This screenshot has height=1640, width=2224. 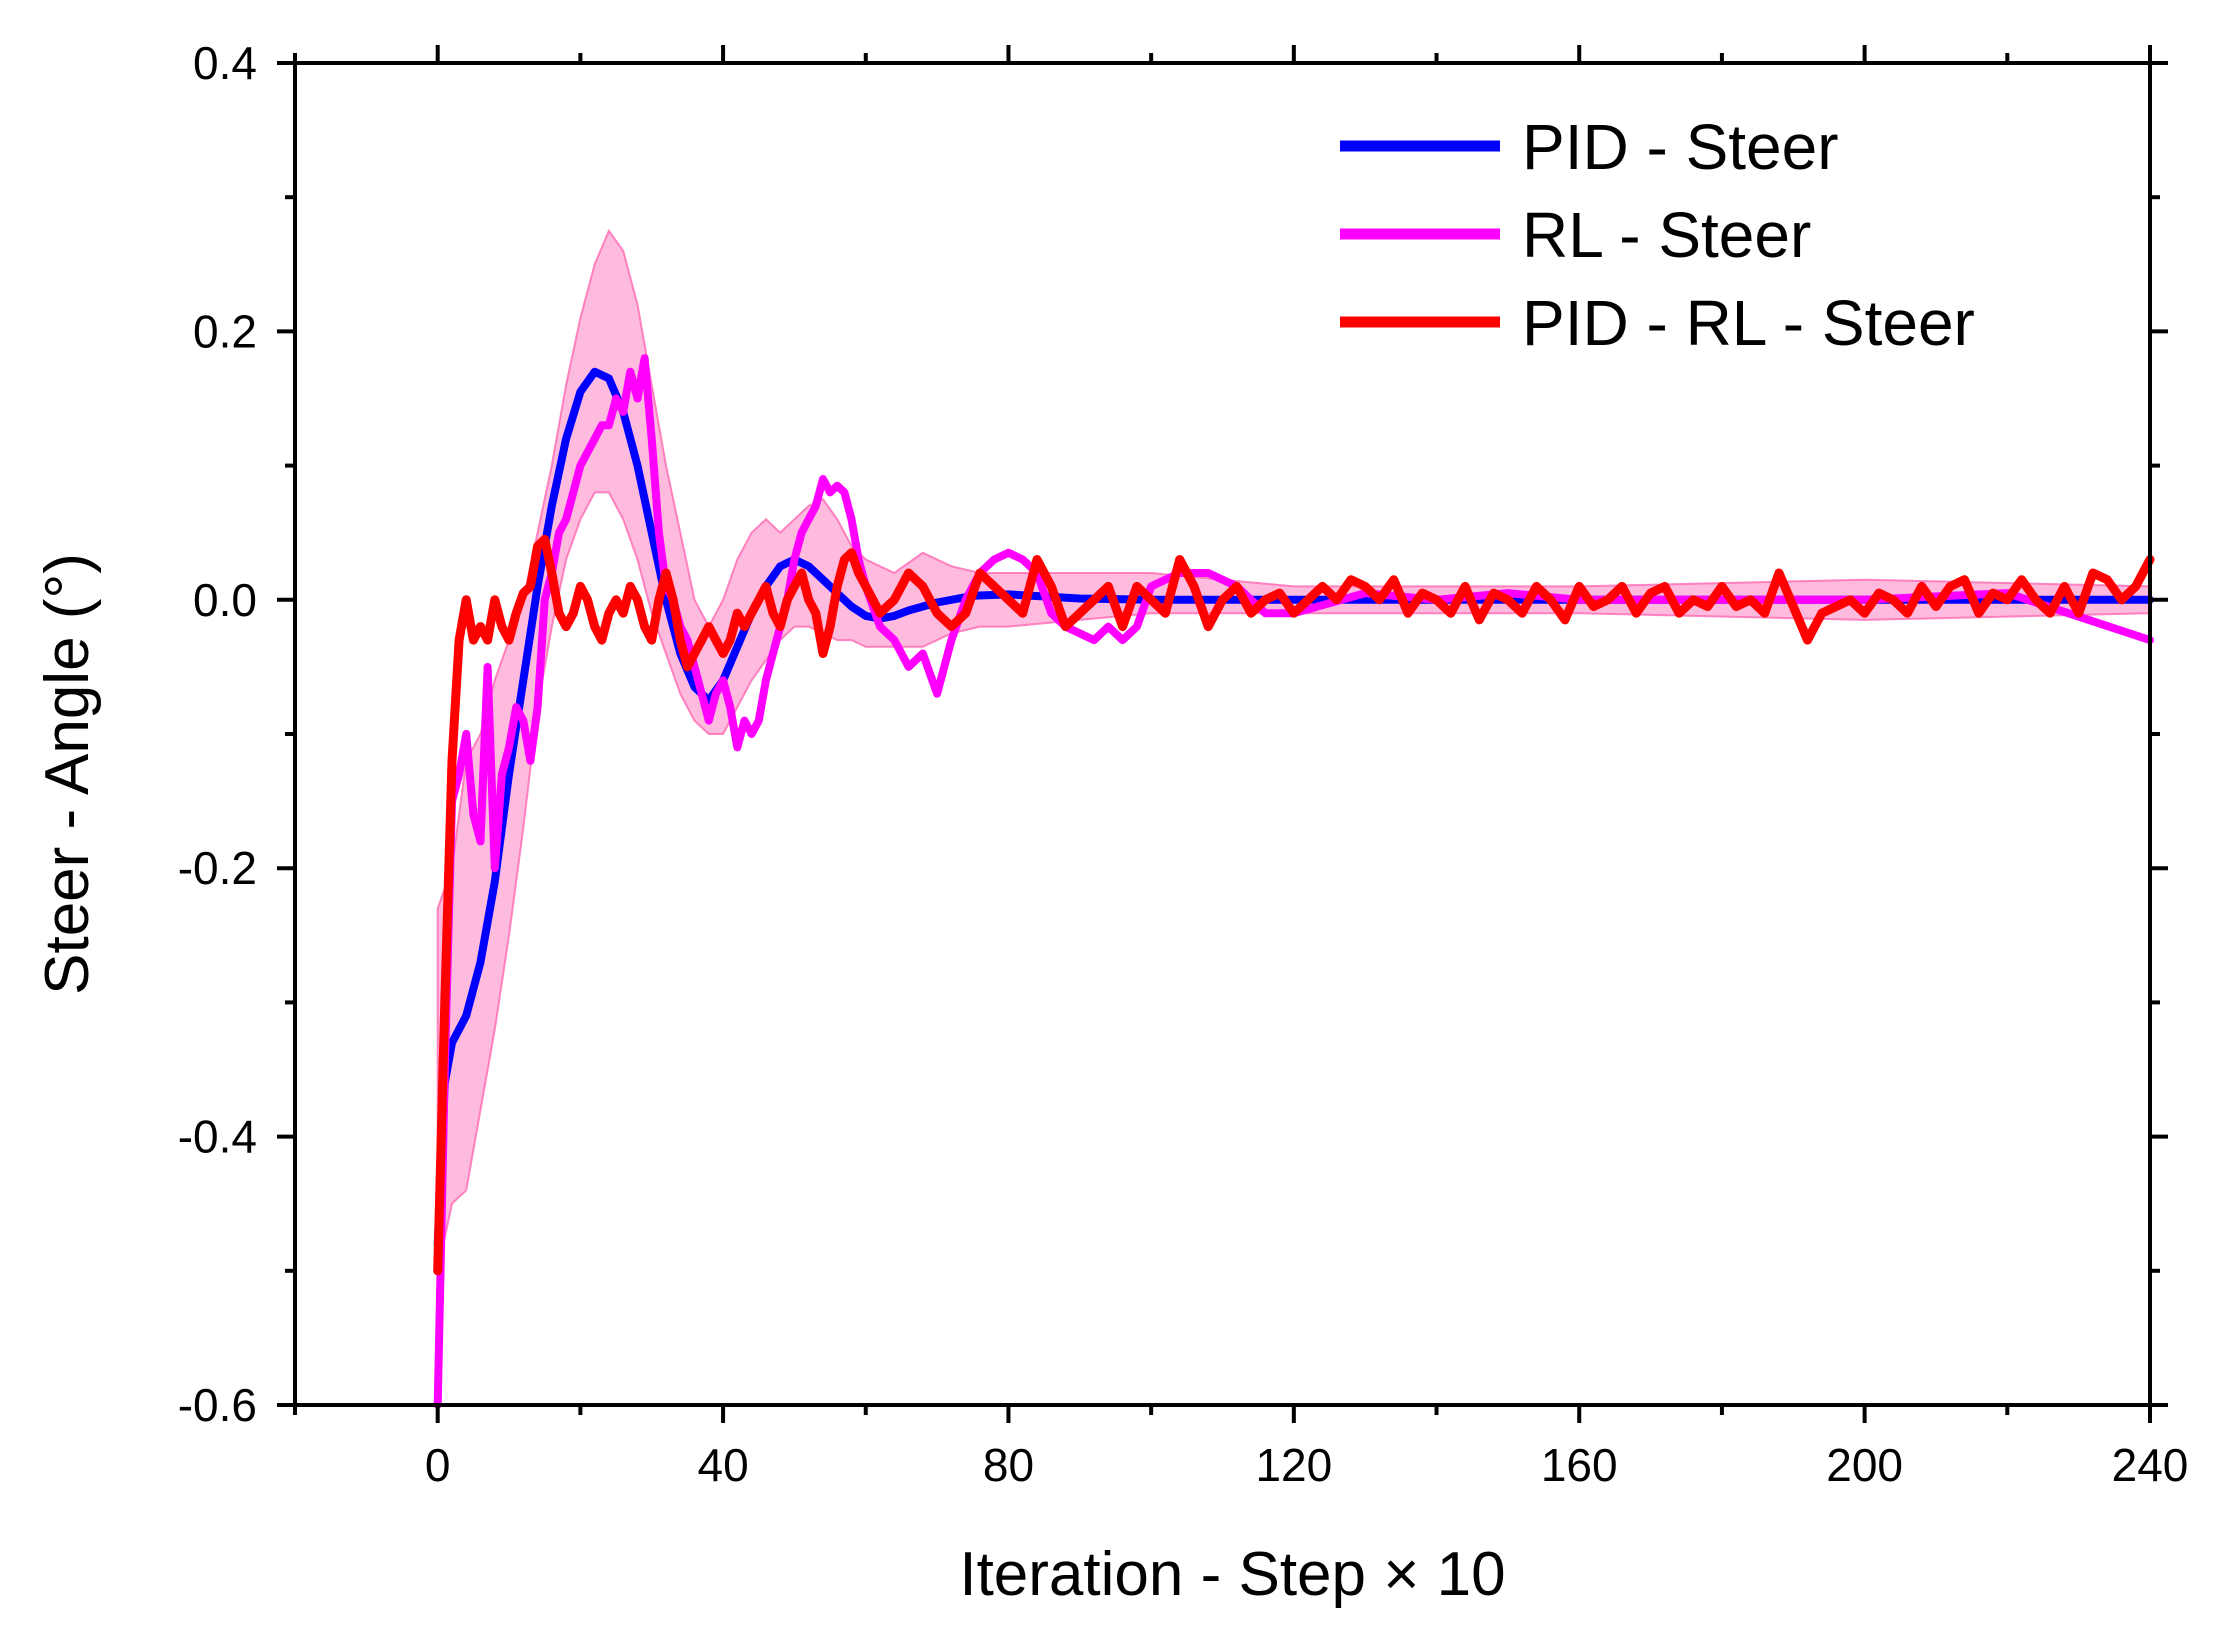 I want to click on x-tick-label: 0, so click(x=438, y=1465).